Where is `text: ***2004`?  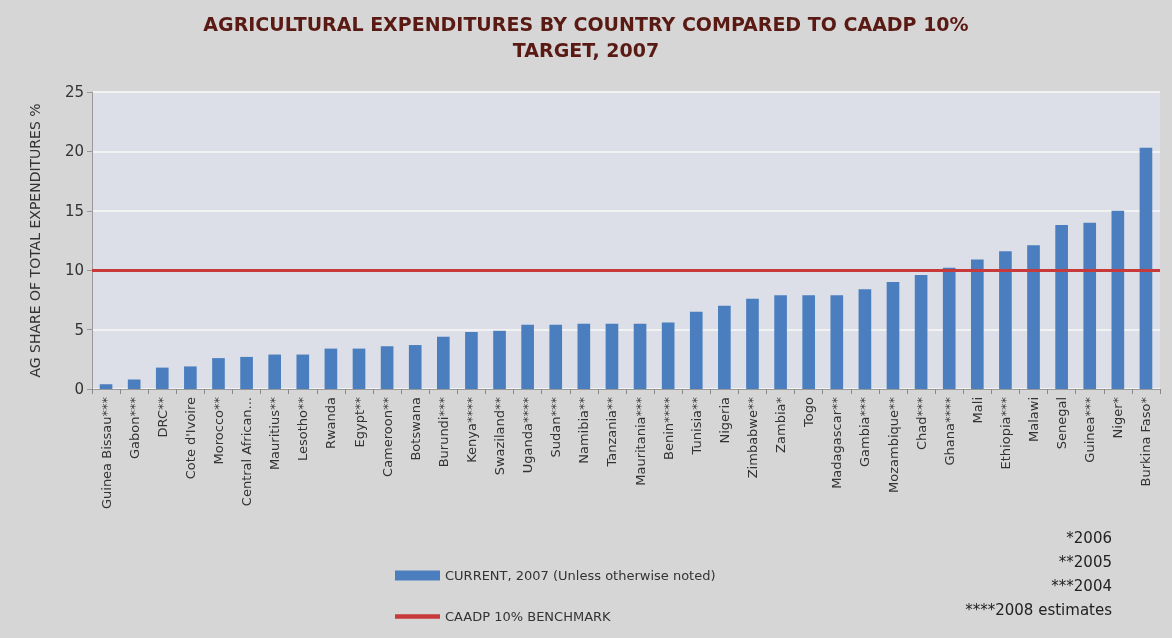
text: ***2004 is located at coordinates (1081, 585).